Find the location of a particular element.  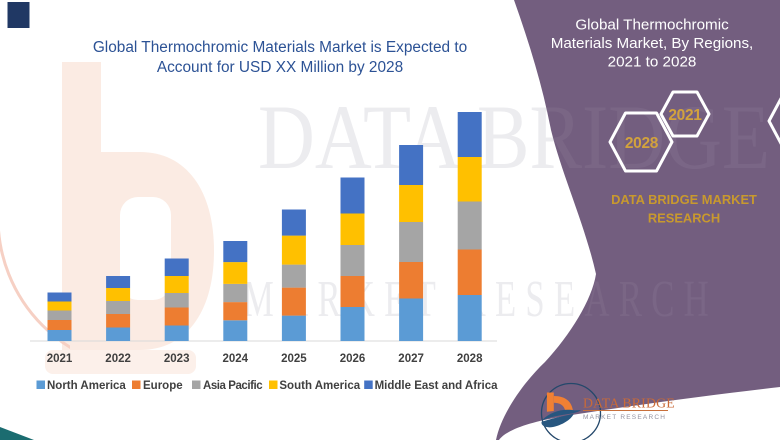

svg-text: North America is located at coordinates (86, 386).